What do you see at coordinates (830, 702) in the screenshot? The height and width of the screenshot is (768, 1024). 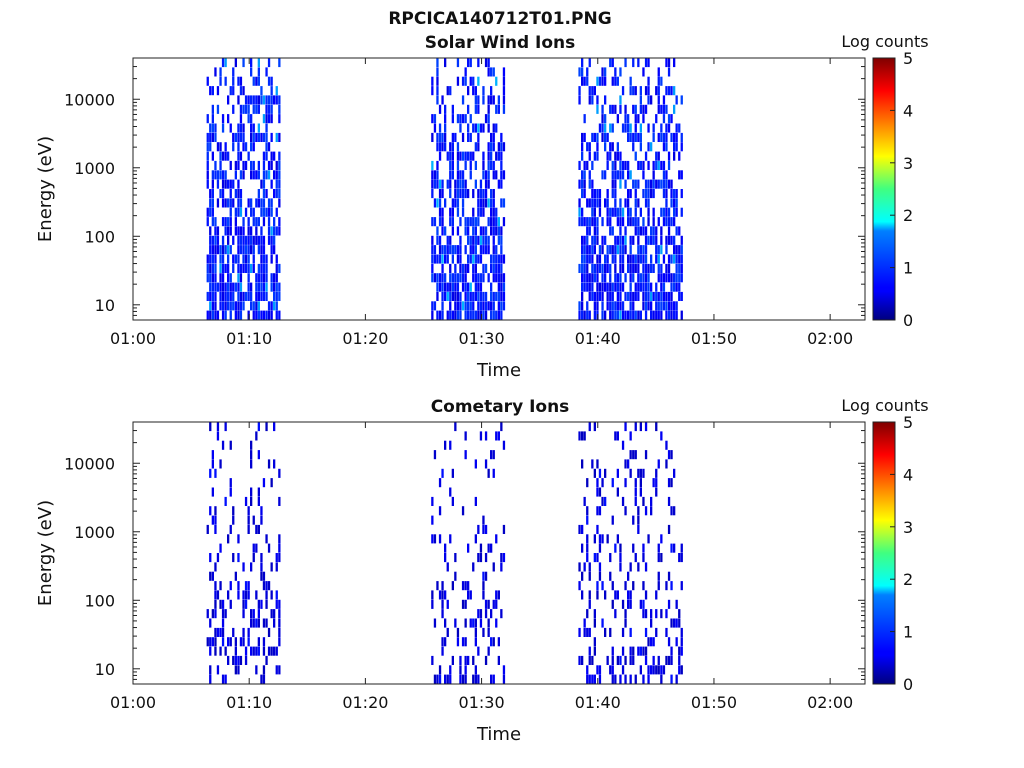 I see `x-tick-label: 02:00` at bounding box center [830, 702].